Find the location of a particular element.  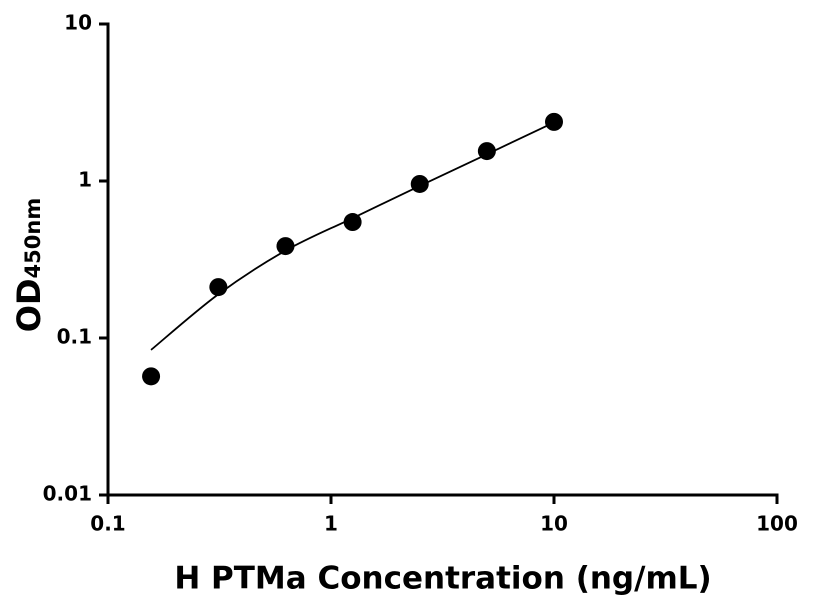

y-axis-title-subscript: 450nm is located at coordinates (33, 238).